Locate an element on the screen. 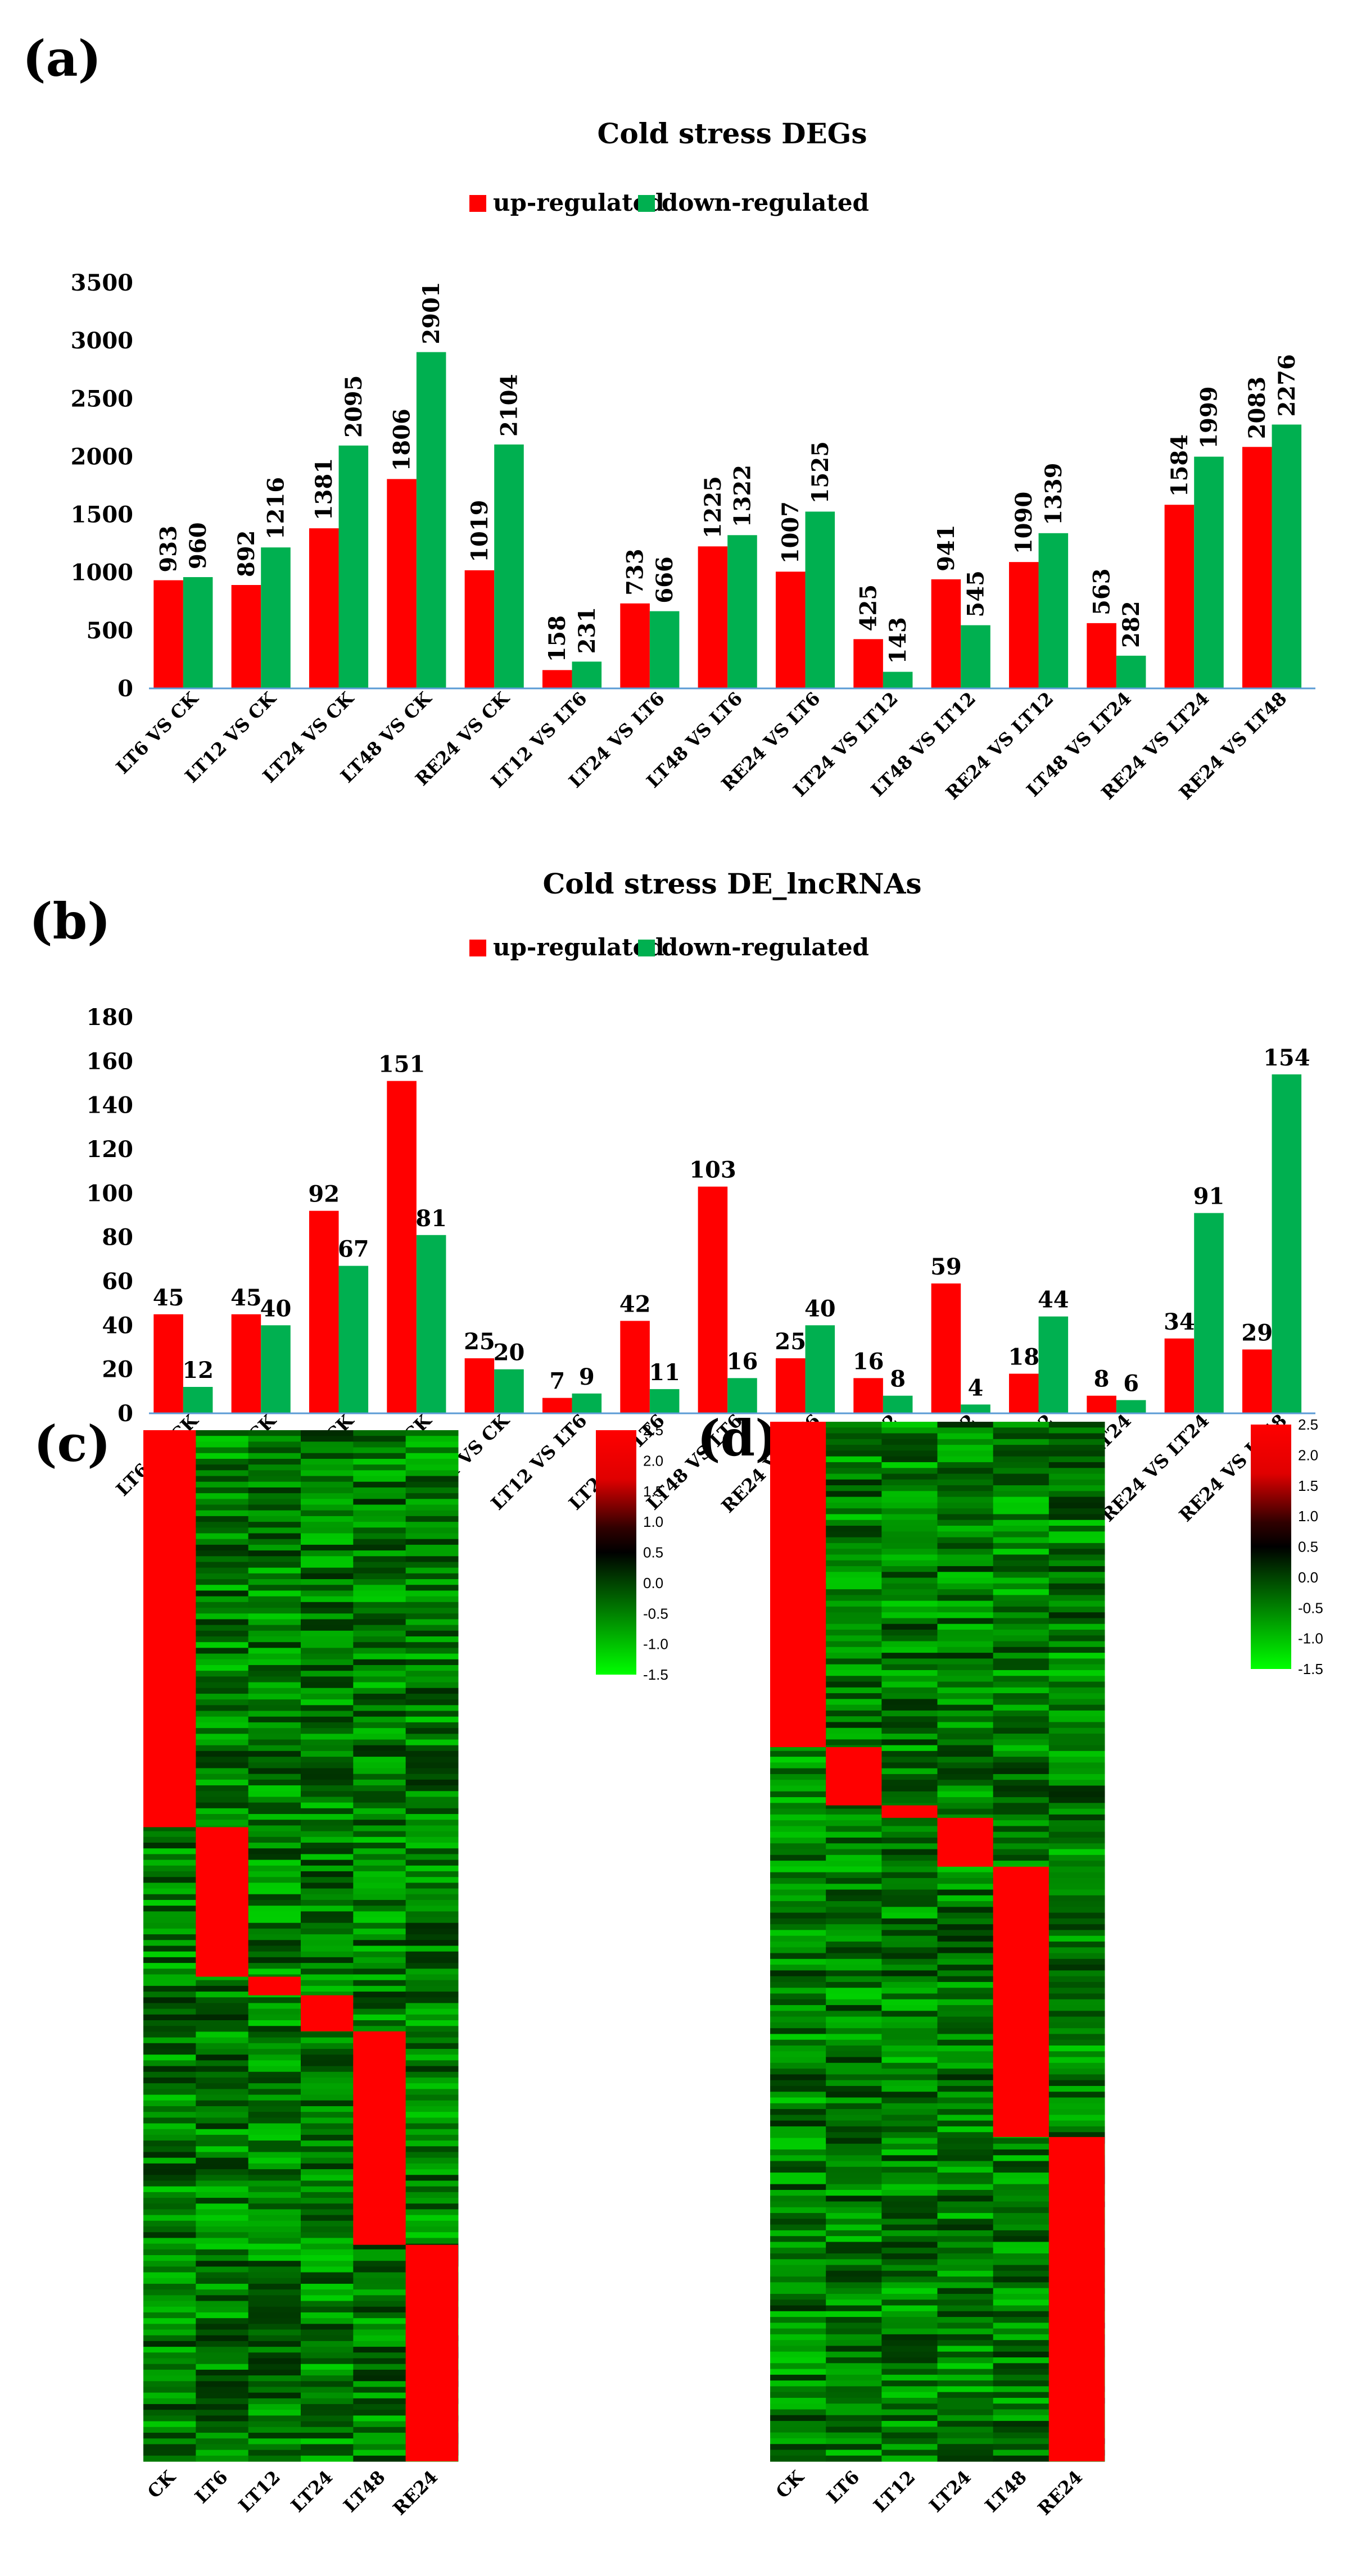 Image resolution: width=1357 pixels, height=2576 pixels. heatmap-column-label: LT6 is located at coordinates (843, 2487).